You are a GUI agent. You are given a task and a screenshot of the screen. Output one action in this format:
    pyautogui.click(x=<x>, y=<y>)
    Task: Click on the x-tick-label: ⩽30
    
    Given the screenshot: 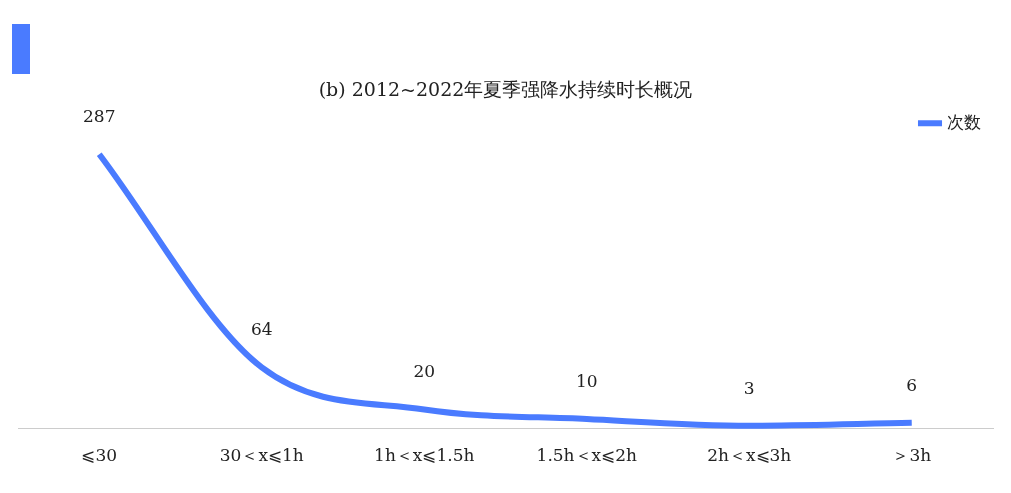 What is the action you would take?
    pyautogui.click(x=99, y=455)
    